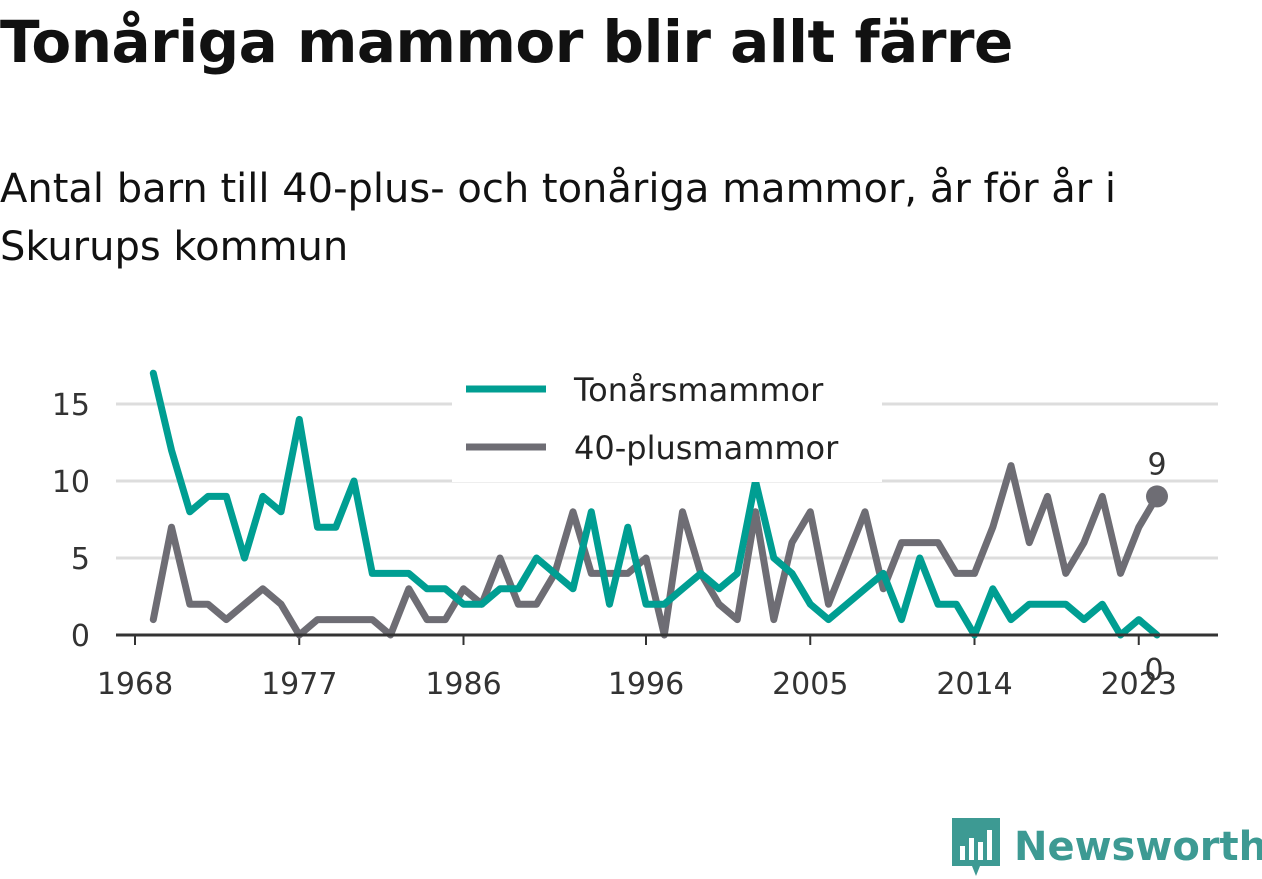 The width and height of the screenshot is (1262, 879). What do you see at coordinates (80, 559) in the screenshot?
I see `y-tick-label-5: 5` at bounding box center [80, 559].